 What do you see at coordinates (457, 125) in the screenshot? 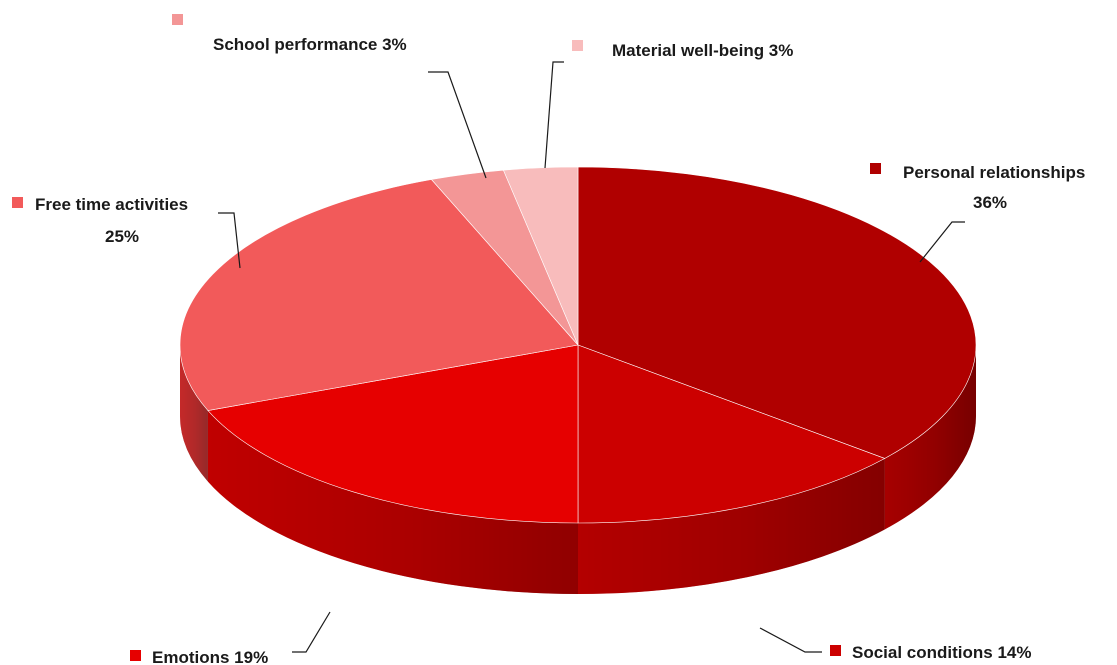
I see `leader-line-school-performance` at bounding box center [457, 125].